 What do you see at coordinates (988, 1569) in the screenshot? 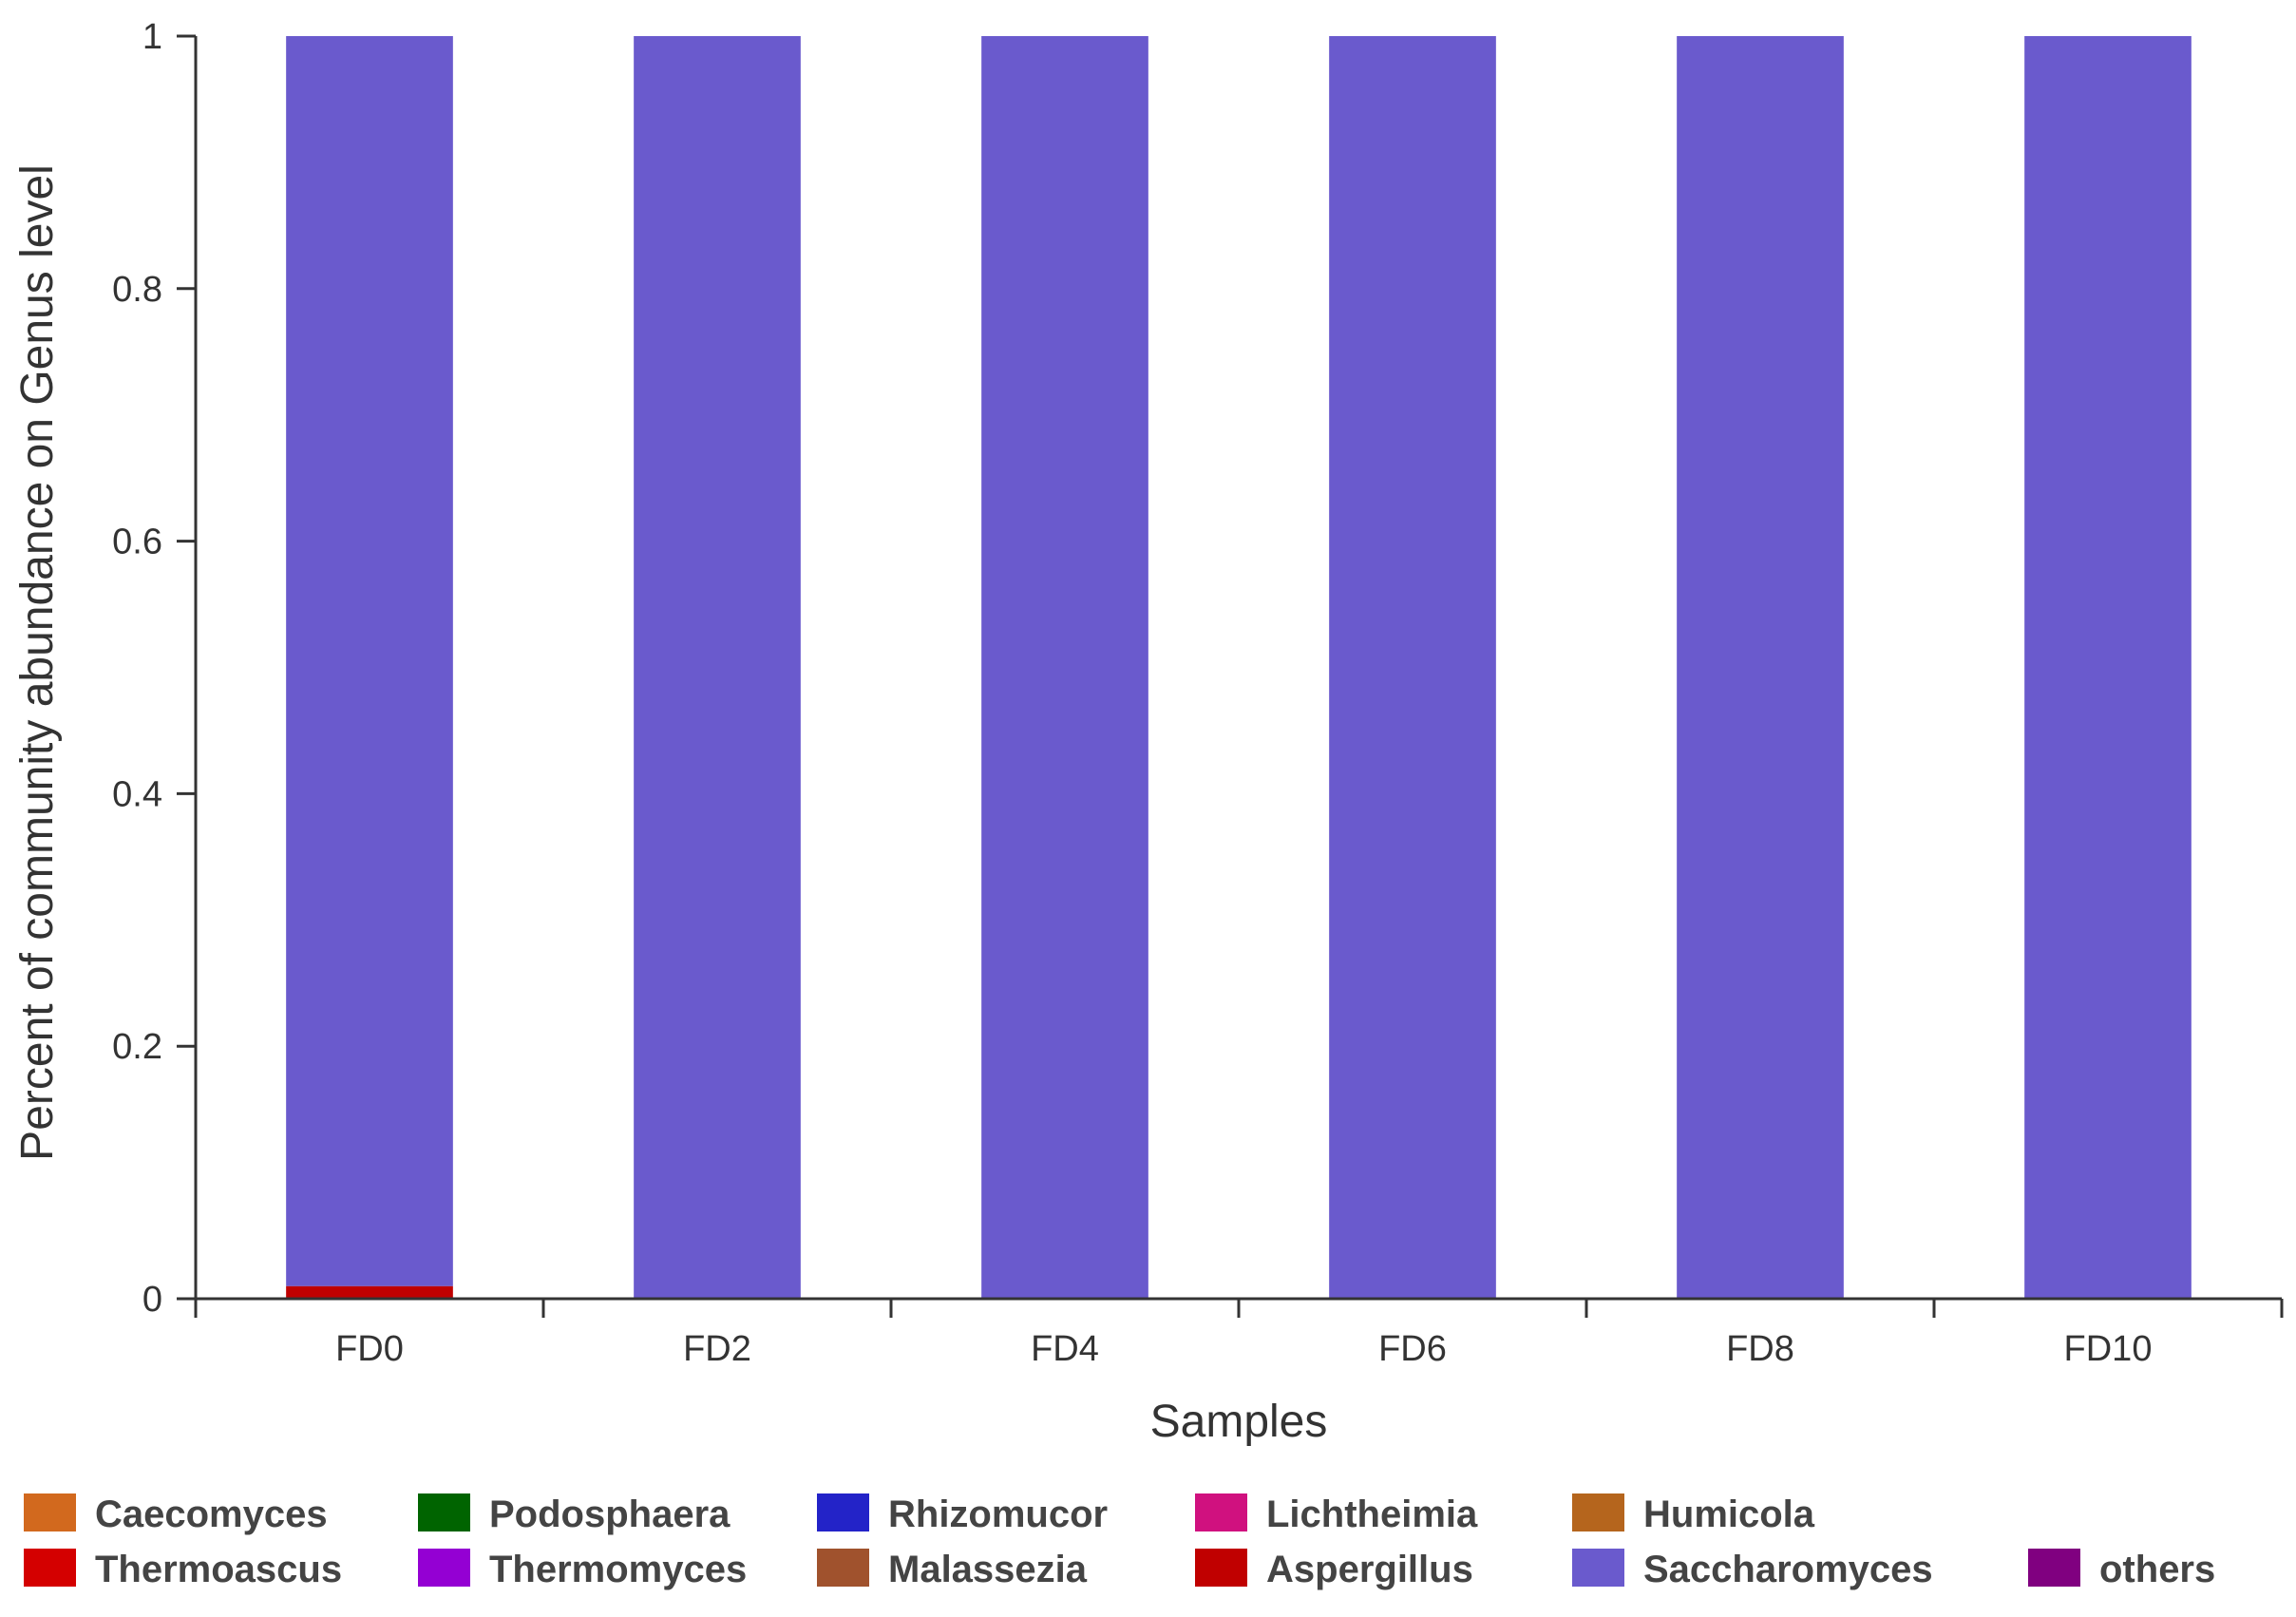
I see `legend-label: Malassezia` at bounding box center [988, 1569].